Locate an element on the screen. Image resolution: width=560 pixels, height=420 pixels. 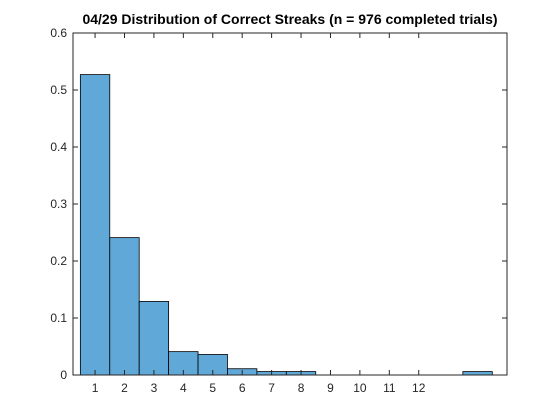
y-tick-label: 0.4 is located at coordinates (58, 147).